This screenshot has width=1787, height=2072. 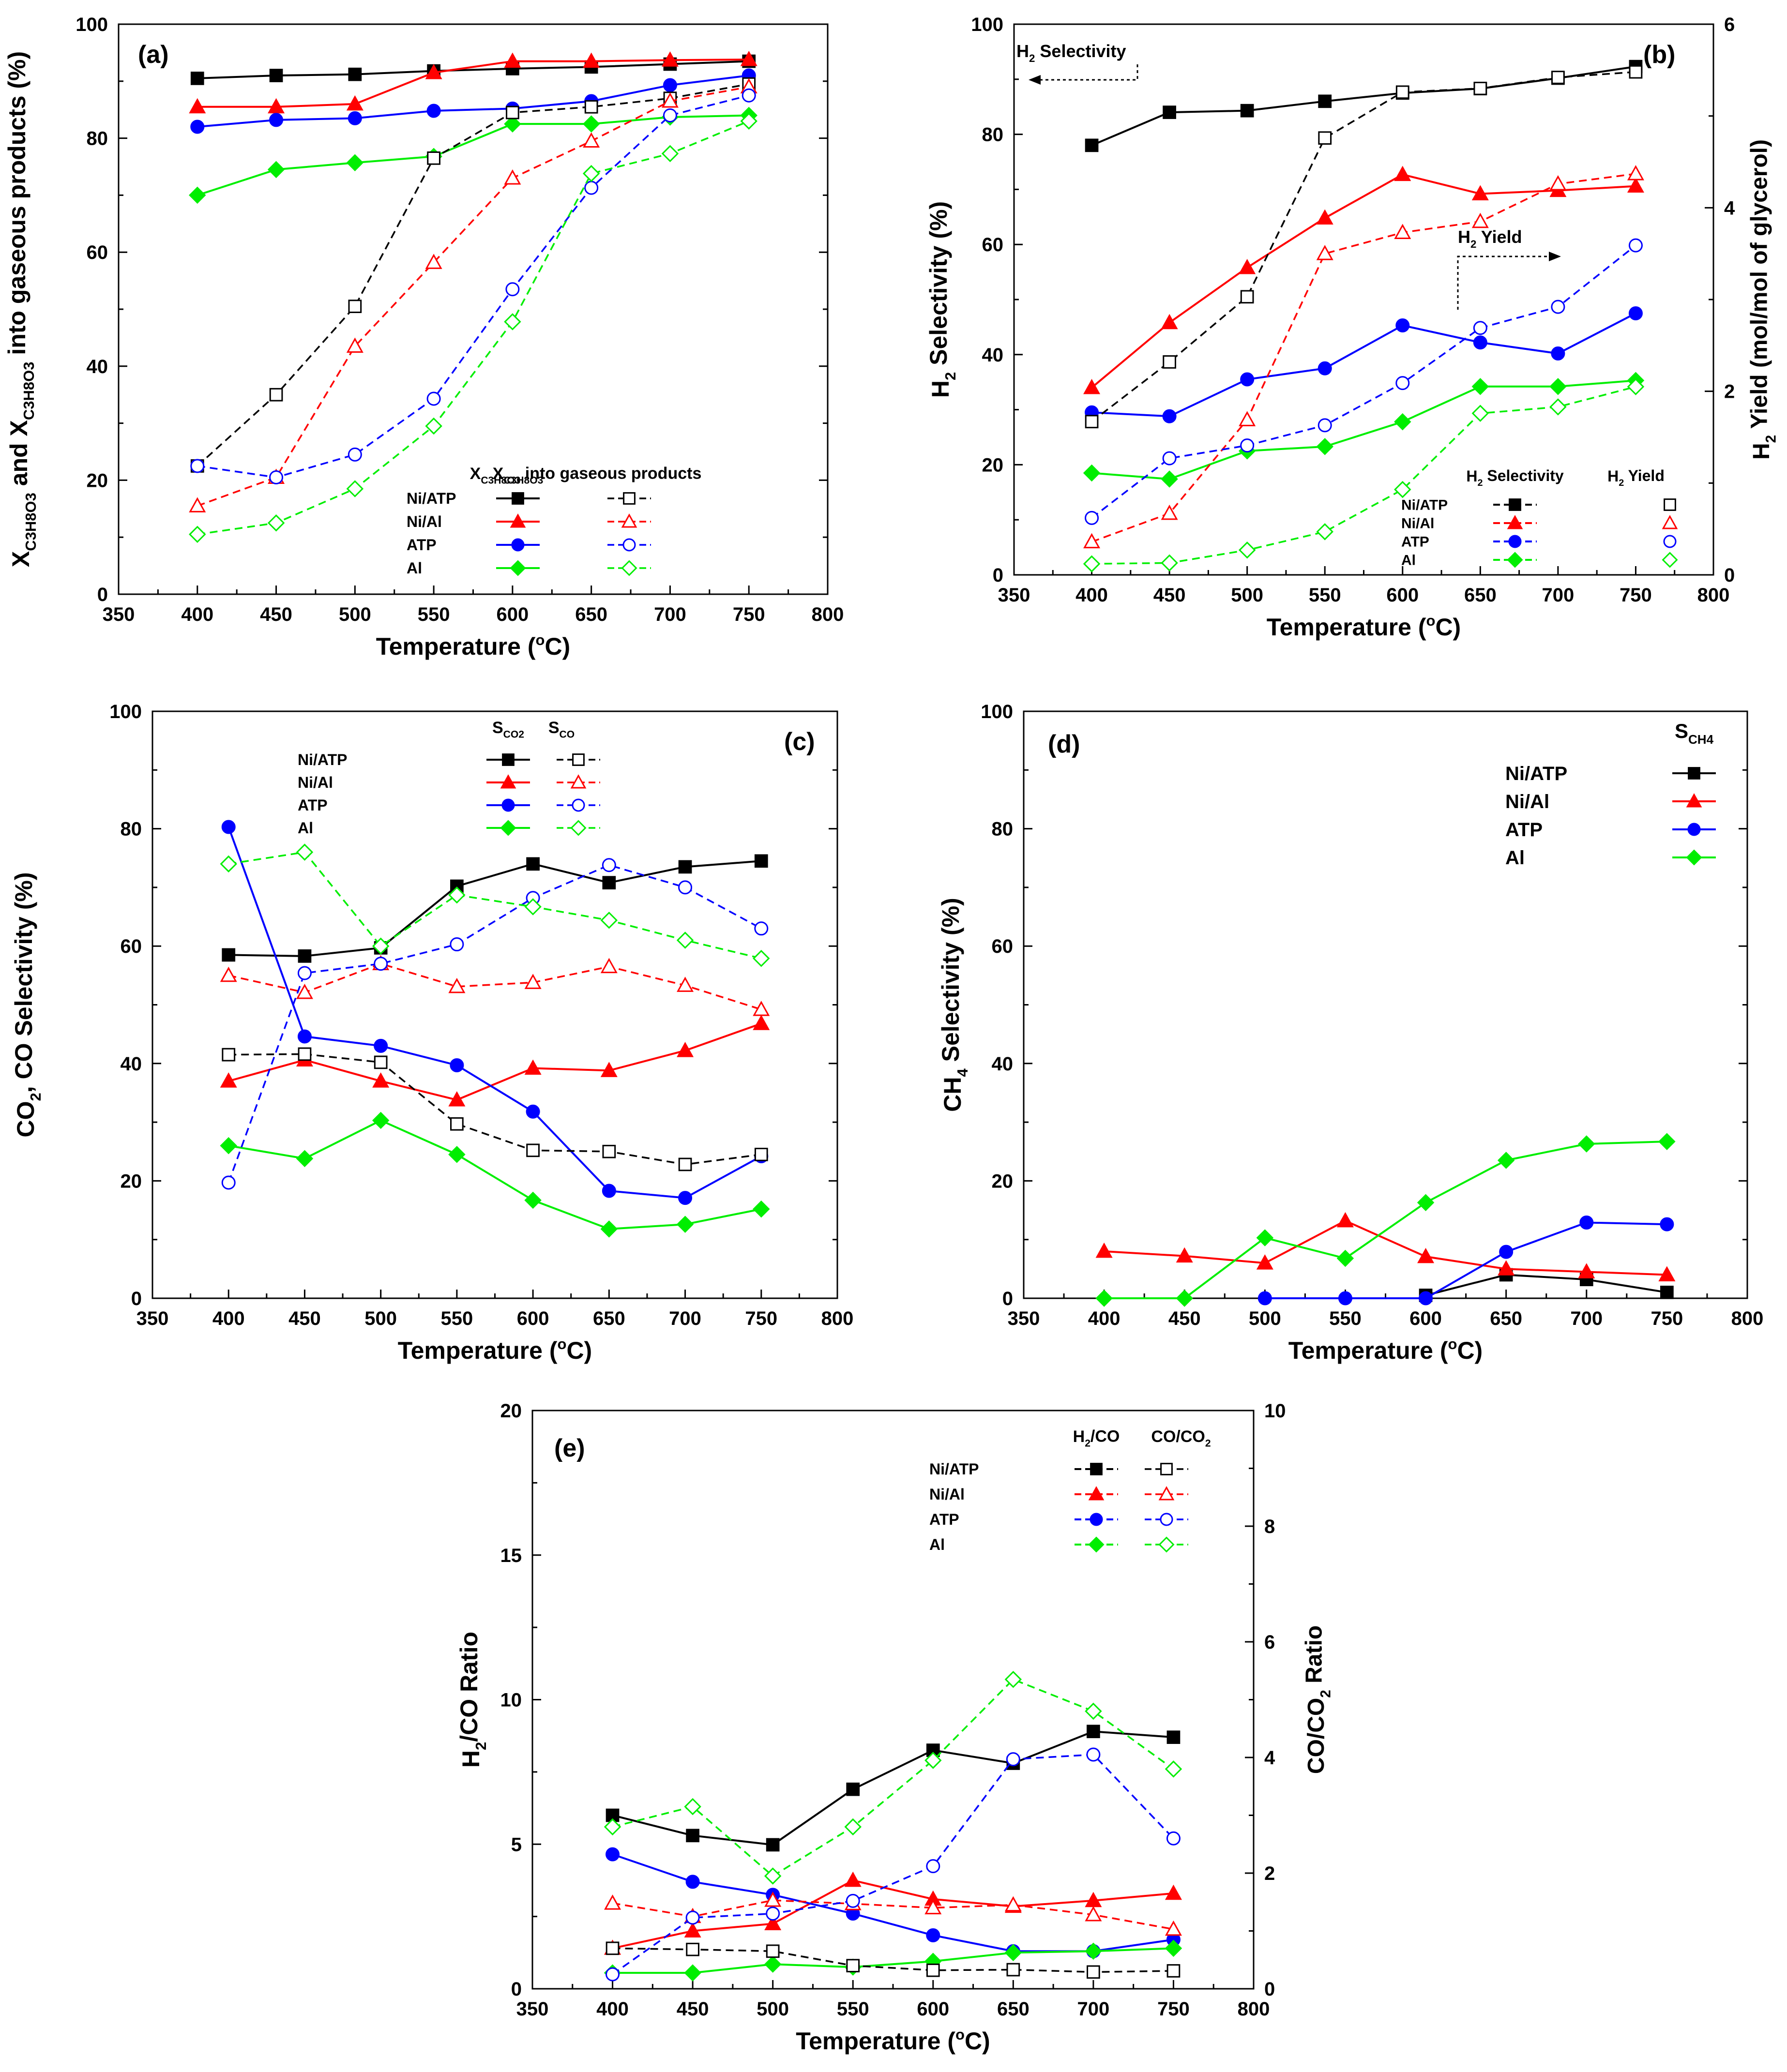 I want to click on a-ytick-label: 60, so click(x=97, y=252).